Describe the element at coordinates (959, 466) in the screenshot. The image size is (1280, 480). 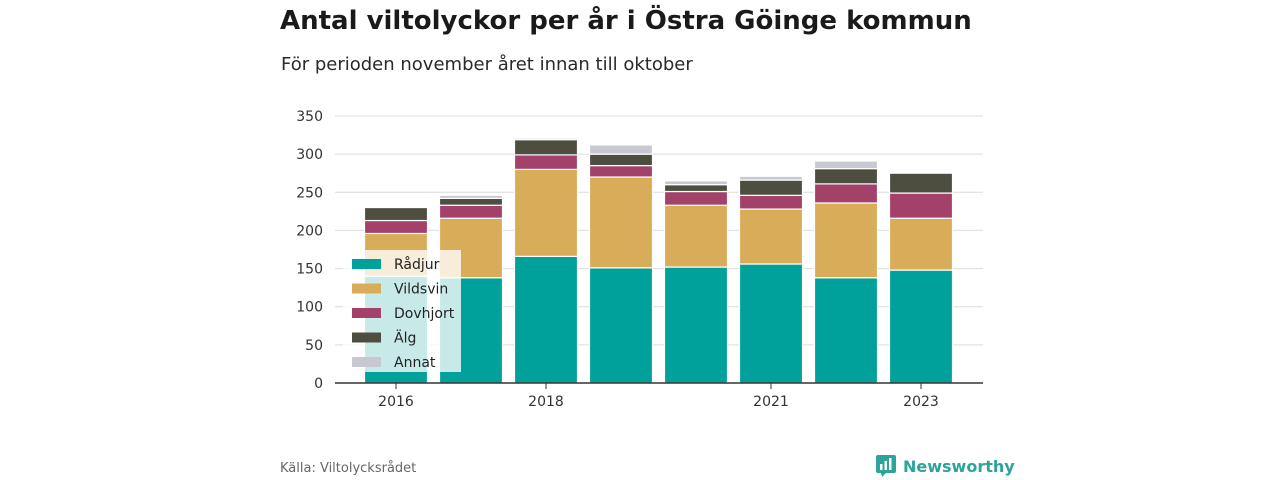
I see `brand-name: Newsworthy` at that location.